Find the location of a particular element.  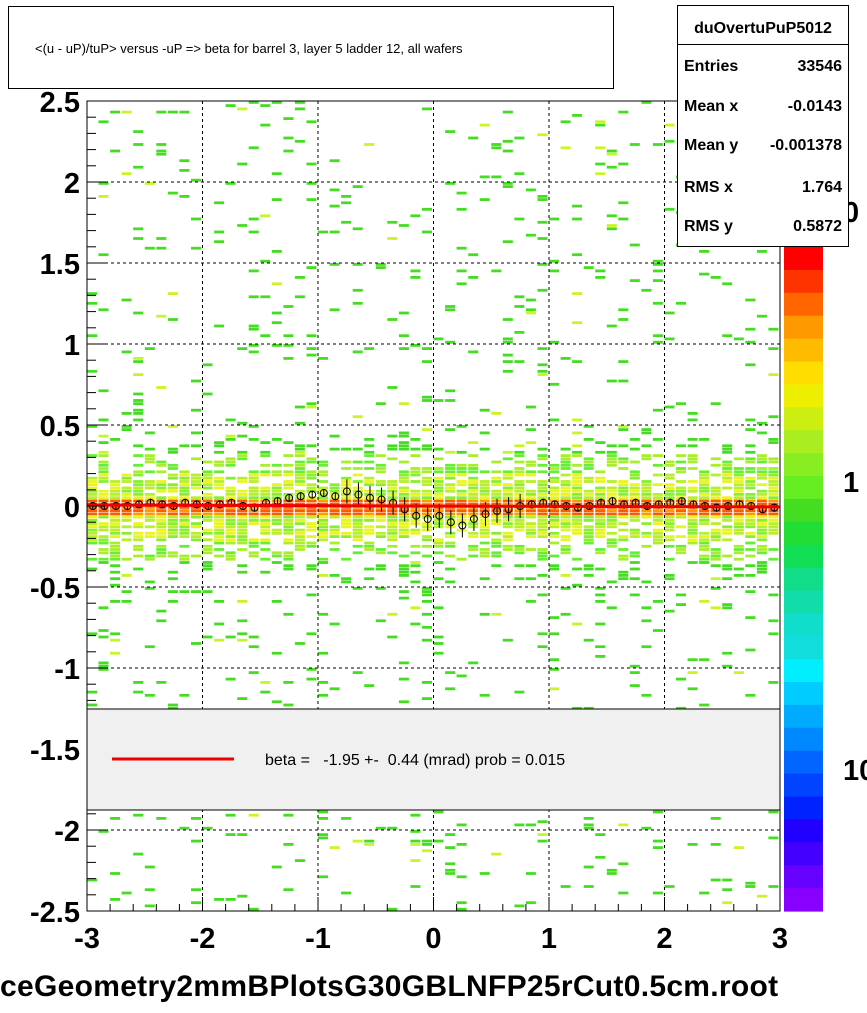

x-tick-label: -3 is located at coordinates (87, 939).